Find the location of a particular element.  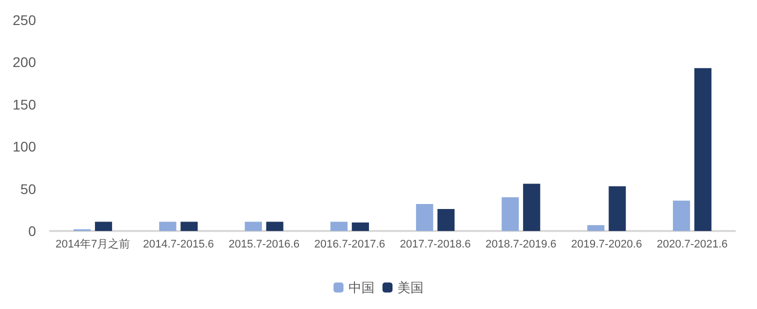

y-tick-label: 150 is located at coordinates (24, 104).